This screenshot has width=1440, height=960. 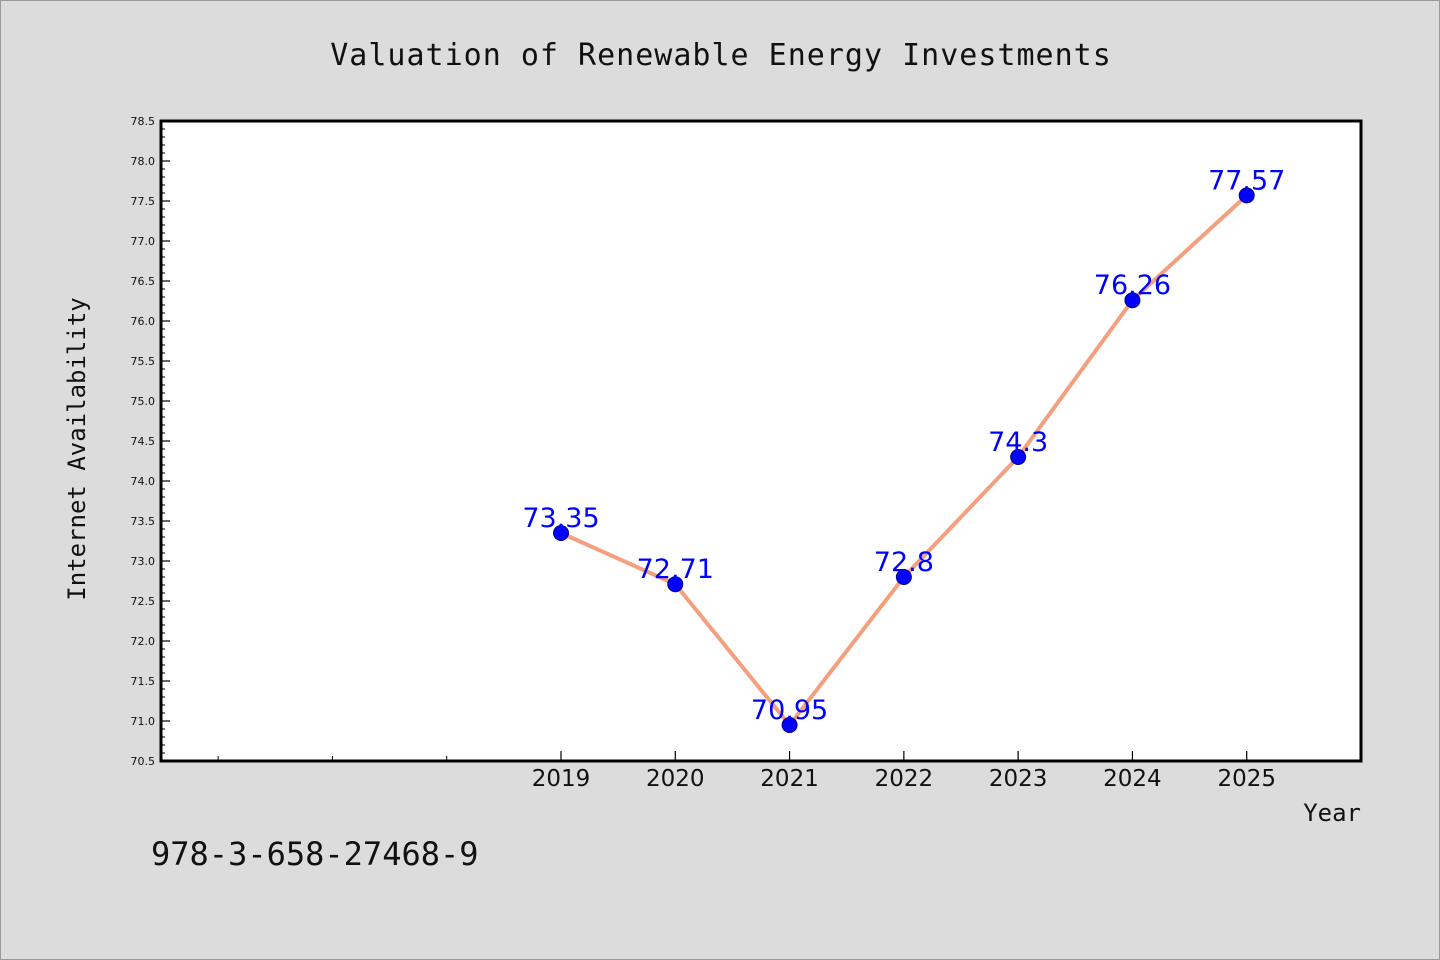 I want to click on x-tick-label: 2025, so click(x=1246, y=779).